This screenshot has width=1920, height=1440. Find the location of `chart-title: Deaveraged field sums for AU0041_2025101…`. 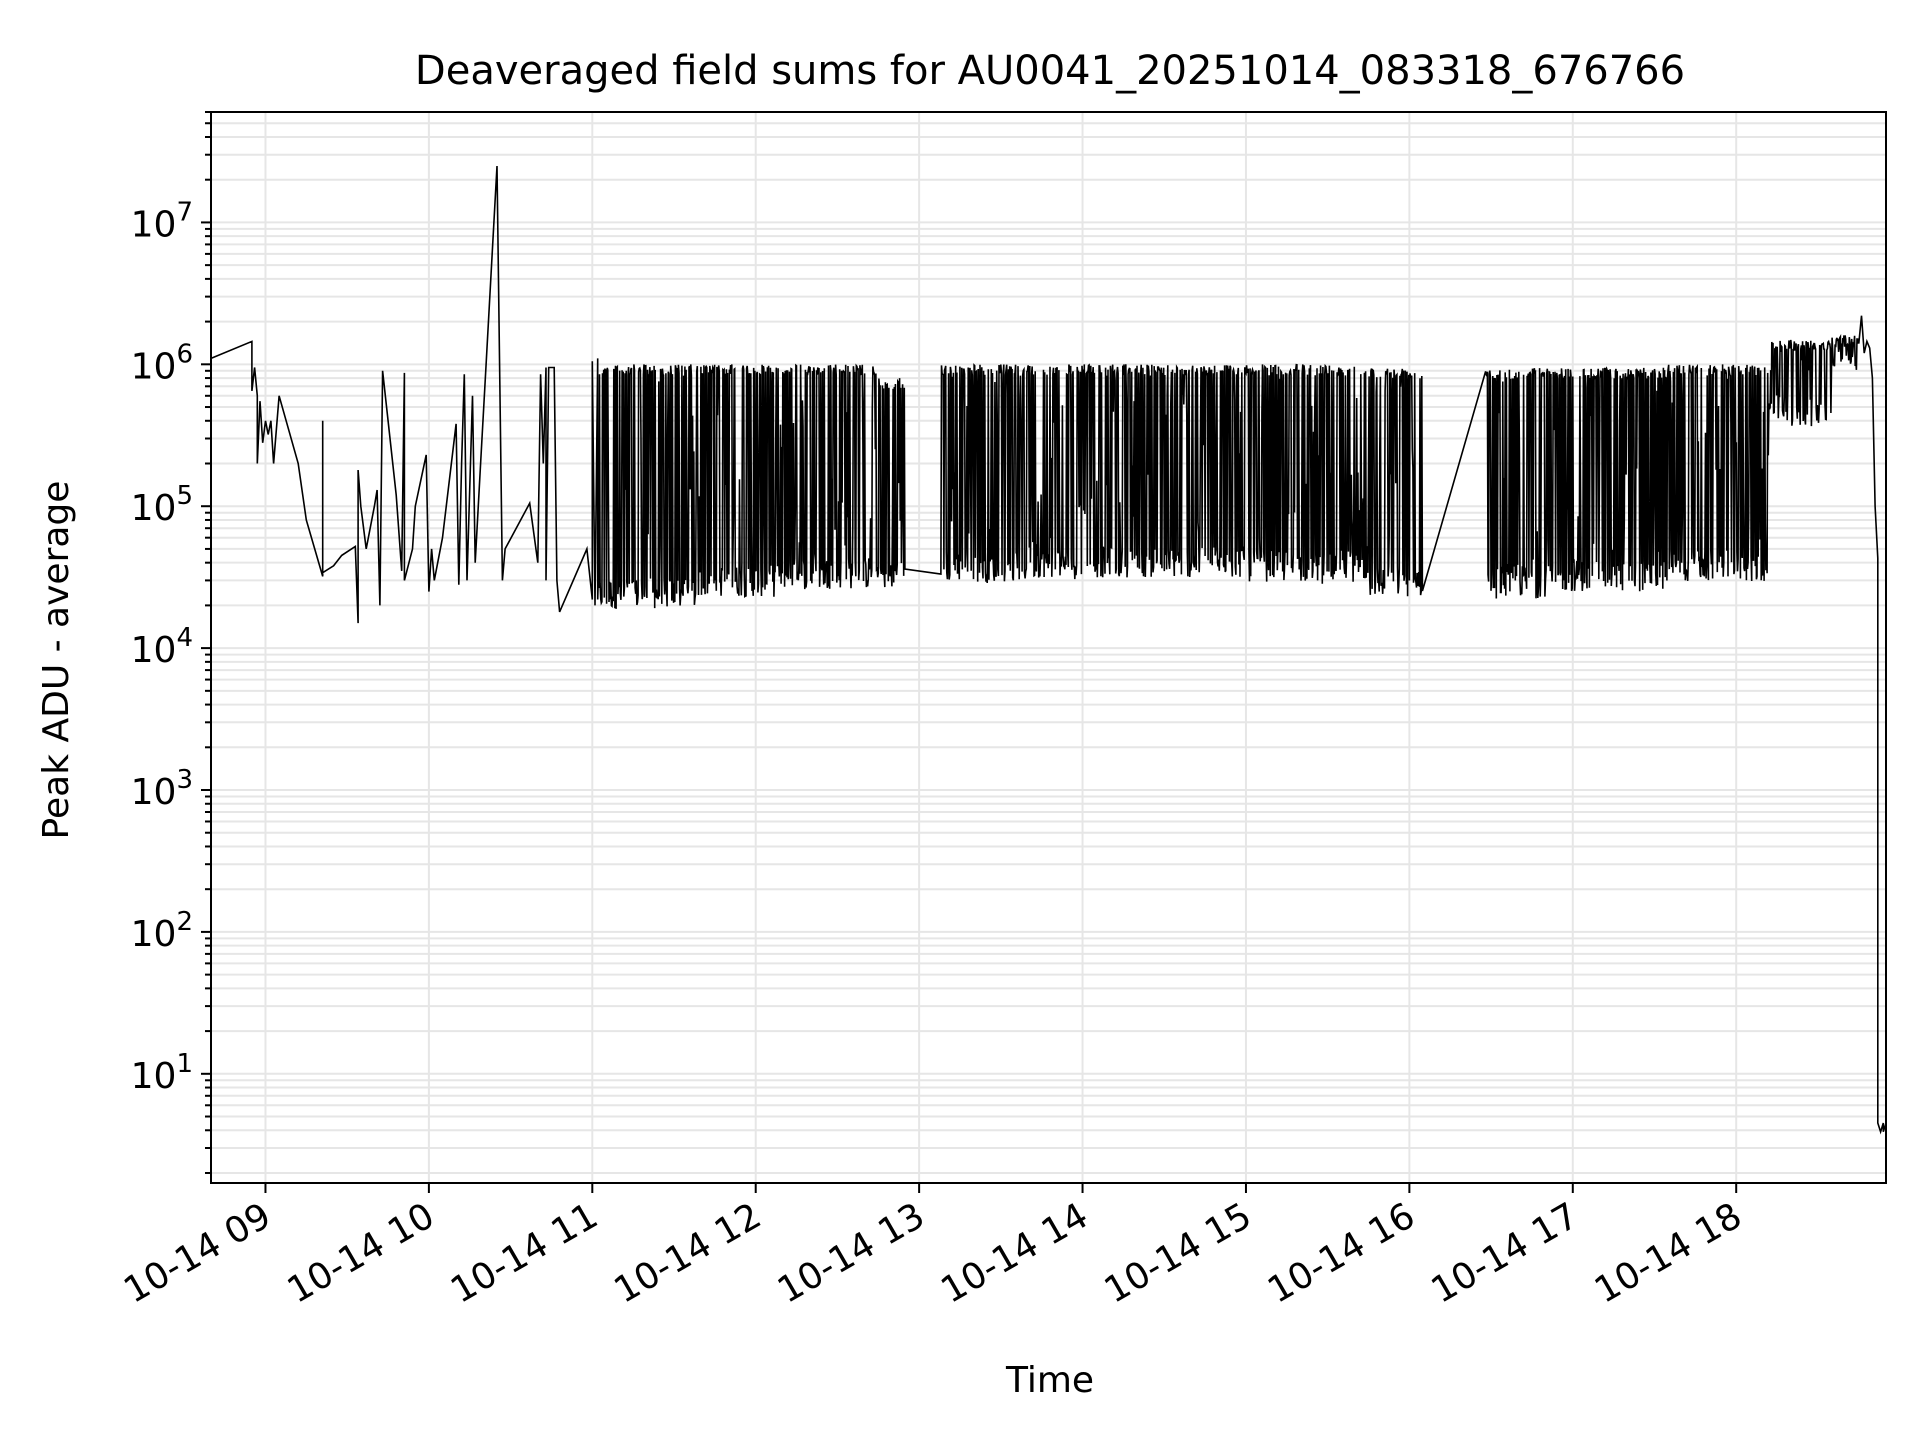

chart-title: Deaveraged field sums for AU0041_2025101… is located at coordinates (1050, 71).